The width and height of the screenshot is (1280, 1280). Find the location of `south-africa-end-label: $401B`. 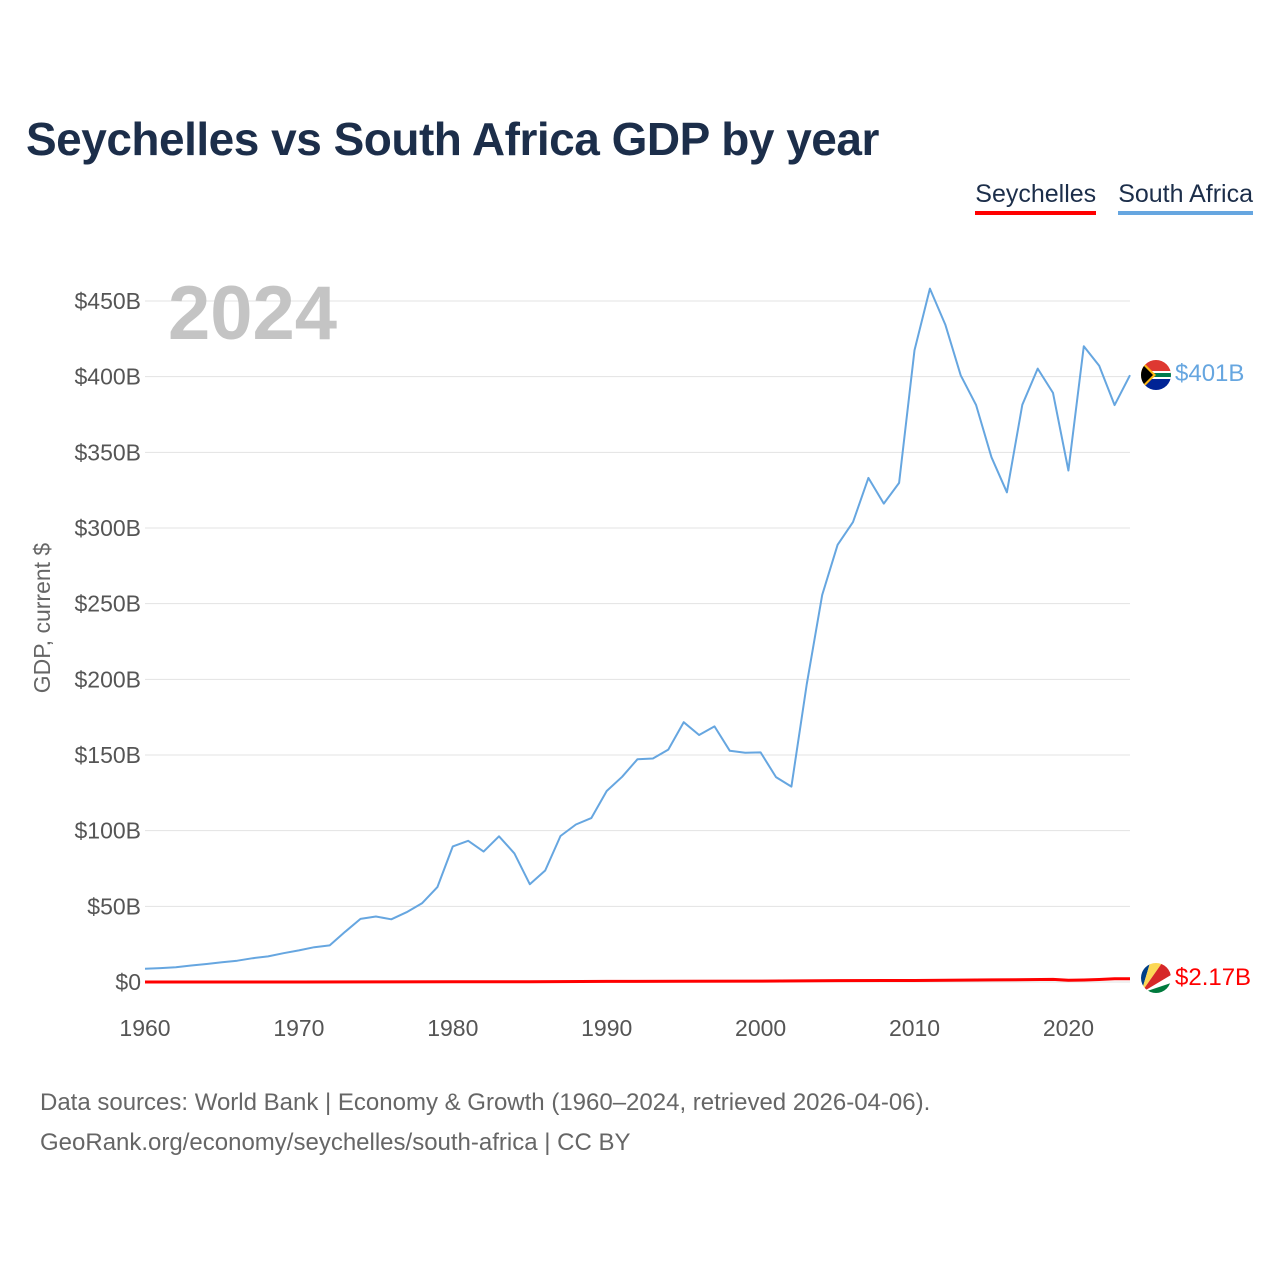

south-africa-end-label: $401B is located at coordinates (1209, 373).